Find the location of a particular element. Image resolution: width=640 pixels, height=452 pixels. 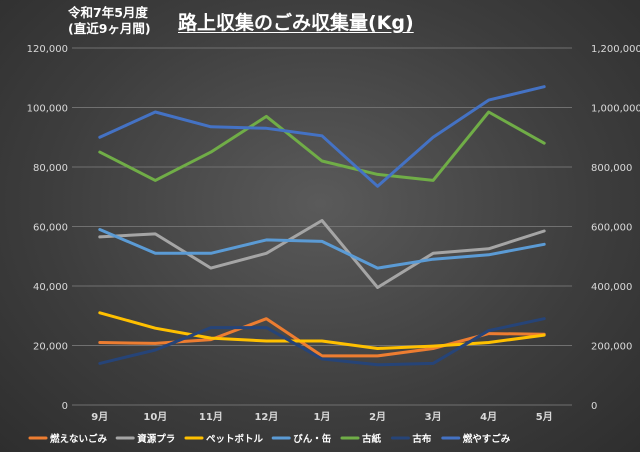

x-axis: 9月 10月 11月 12月 1月 2月 3月 4月 5月 is located at coordinates (321, 417).